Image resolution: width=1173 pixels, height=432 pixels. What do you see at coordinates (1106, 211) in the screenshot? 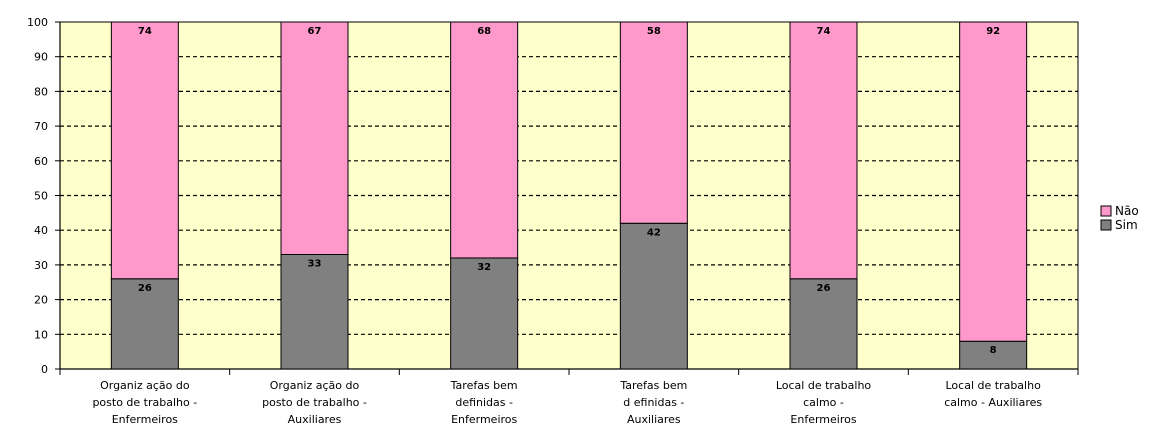
I see `legend-swatch-n-o` at bounding box center [1106, 211].